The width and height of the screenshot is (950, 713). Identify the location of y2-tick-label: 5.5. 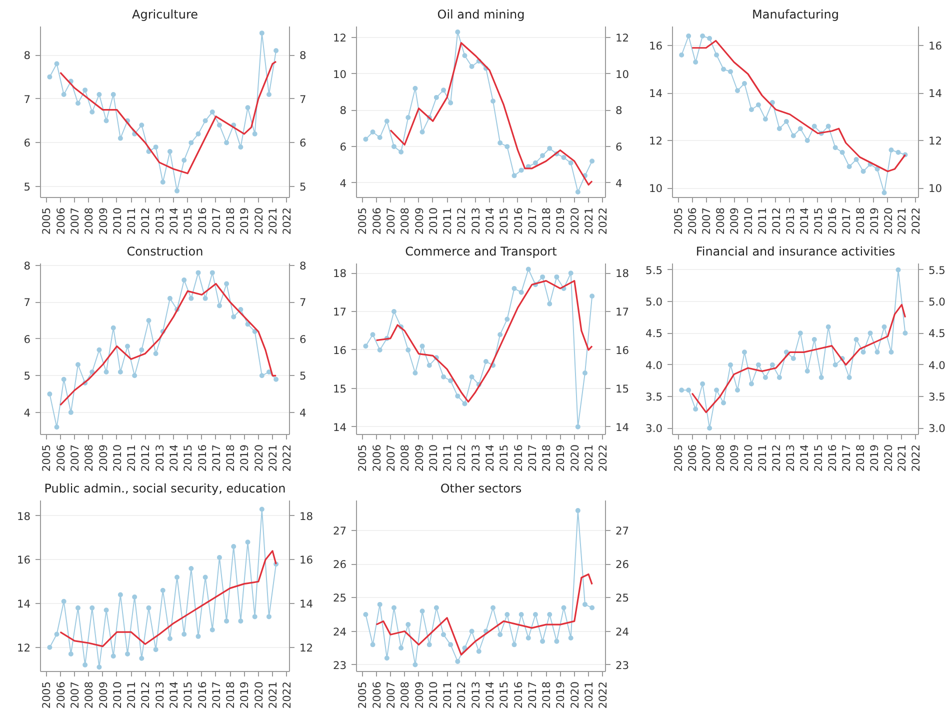
(937, 270).